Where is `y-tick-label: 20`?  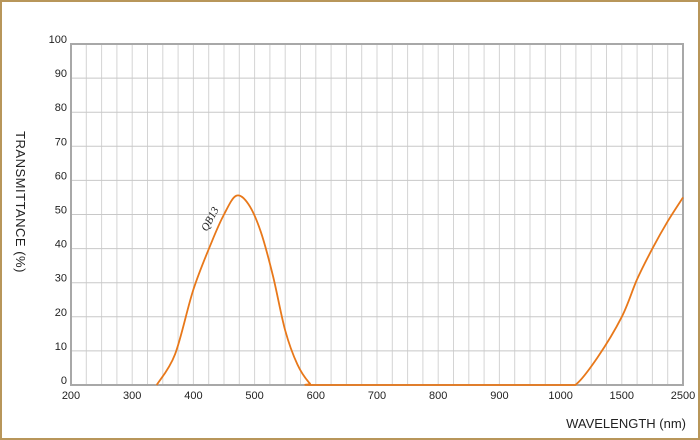
y-tick-label: 20 is located at coordinates (61, 313).